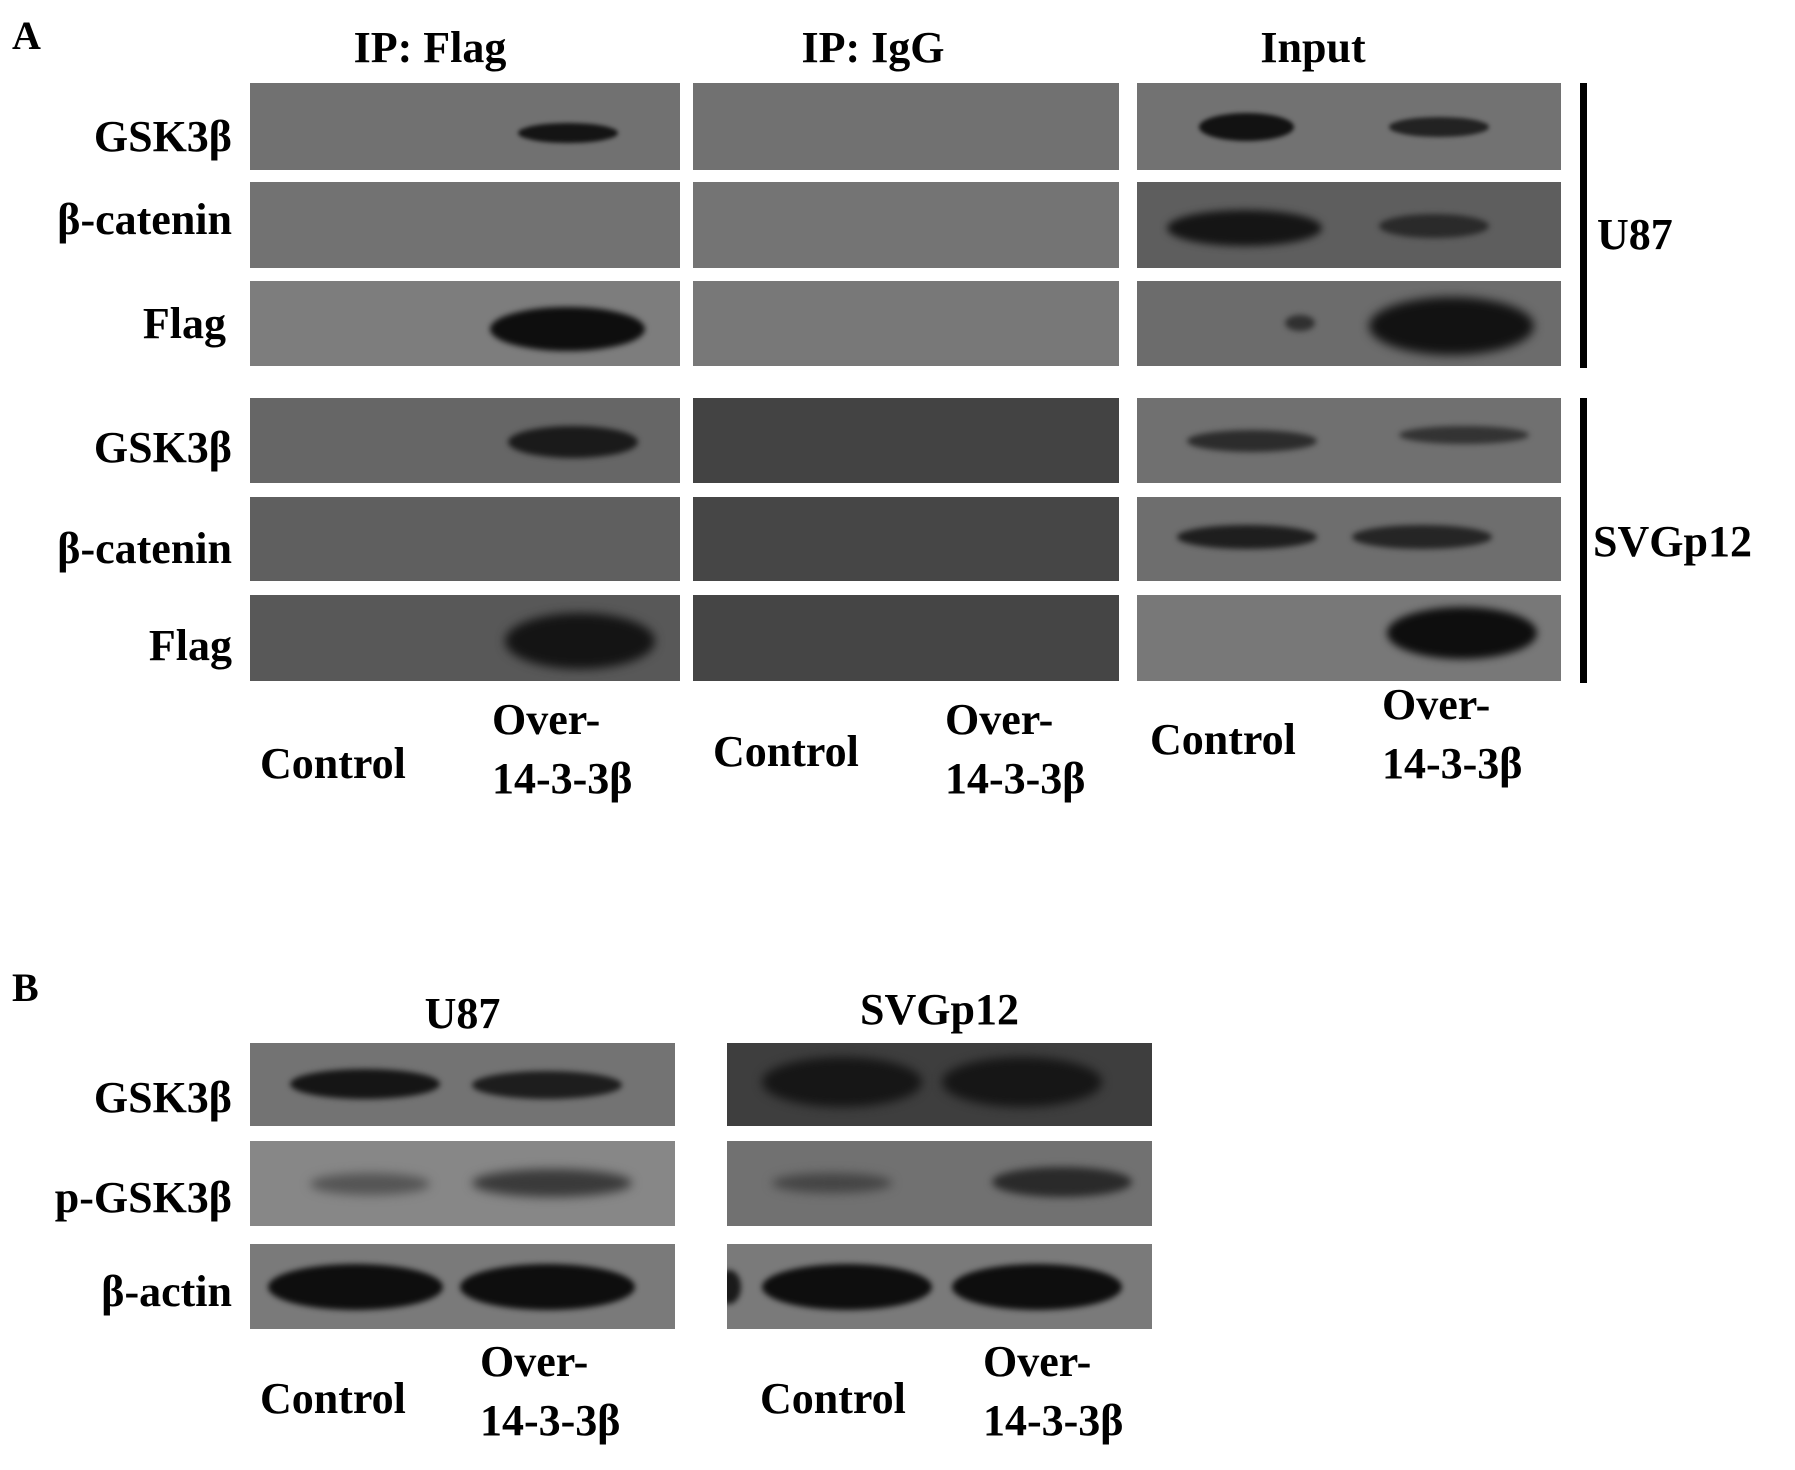 Image resolution: width=1795 pixels, height=1470 pixels. What do you see at coordinates (184, 323) in the screenshot?
I see `row-label-flag-u87: Flag` at bounding box center [184, 323].